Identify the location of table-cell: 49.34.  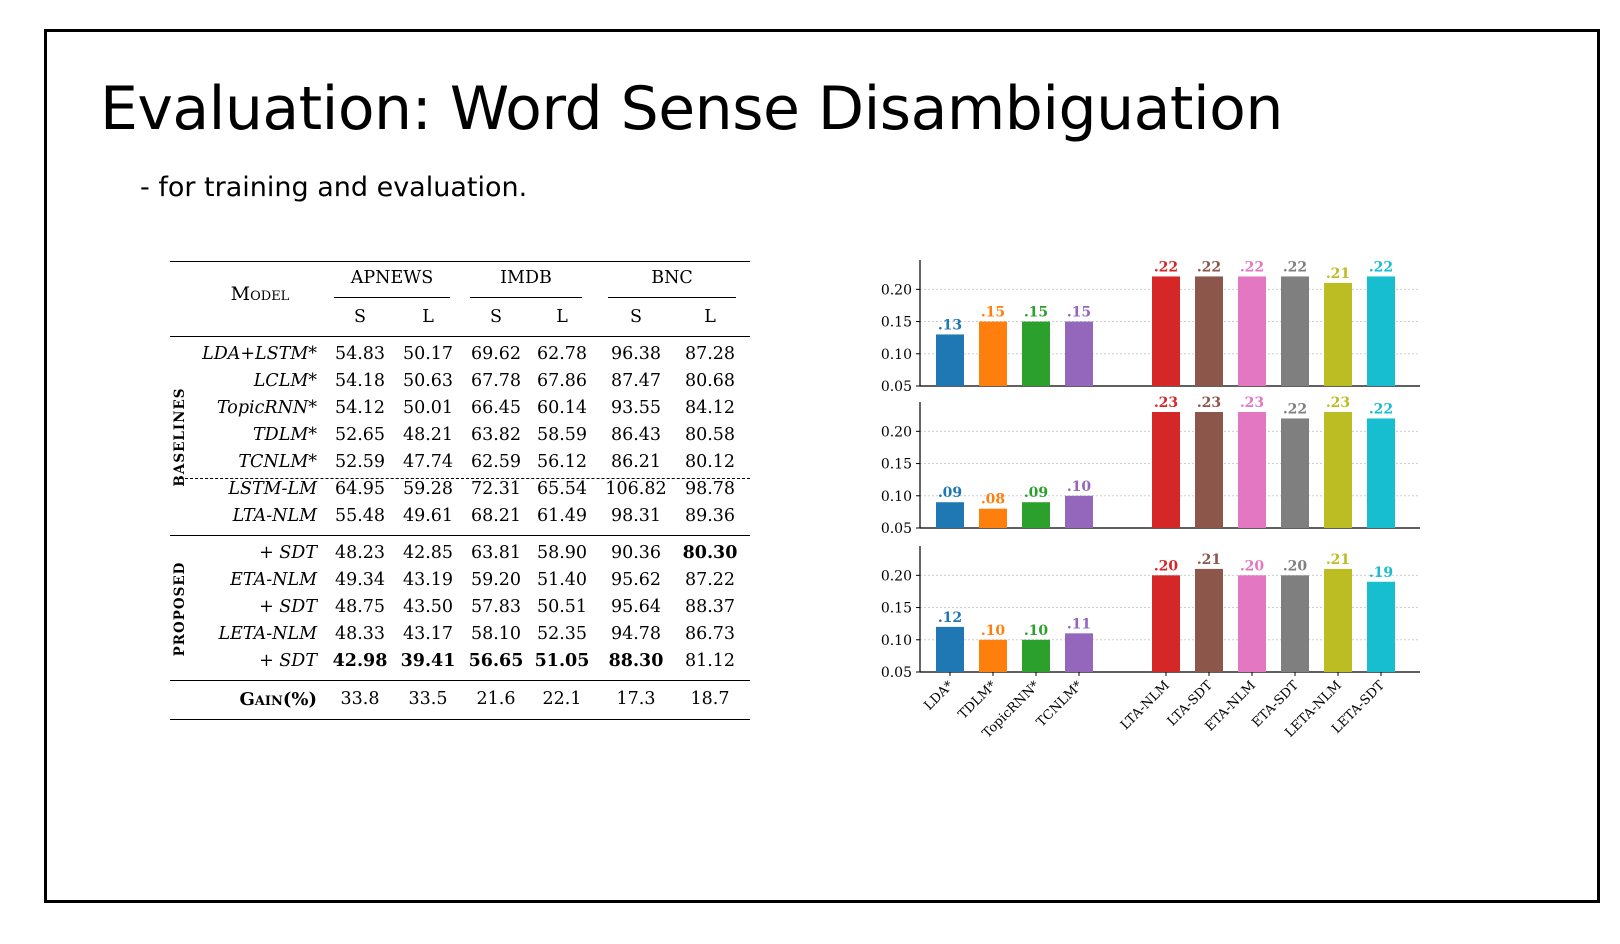
(360, 580).